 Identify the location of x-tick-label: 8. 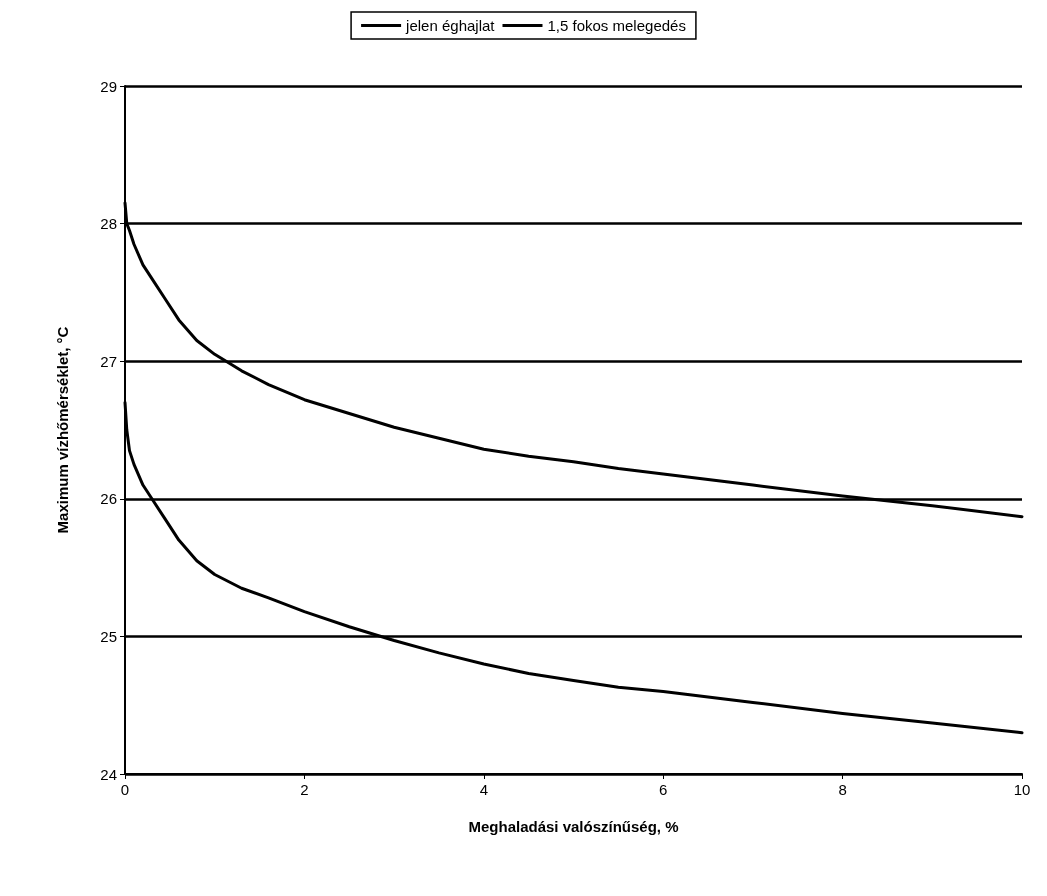
(842, 789).